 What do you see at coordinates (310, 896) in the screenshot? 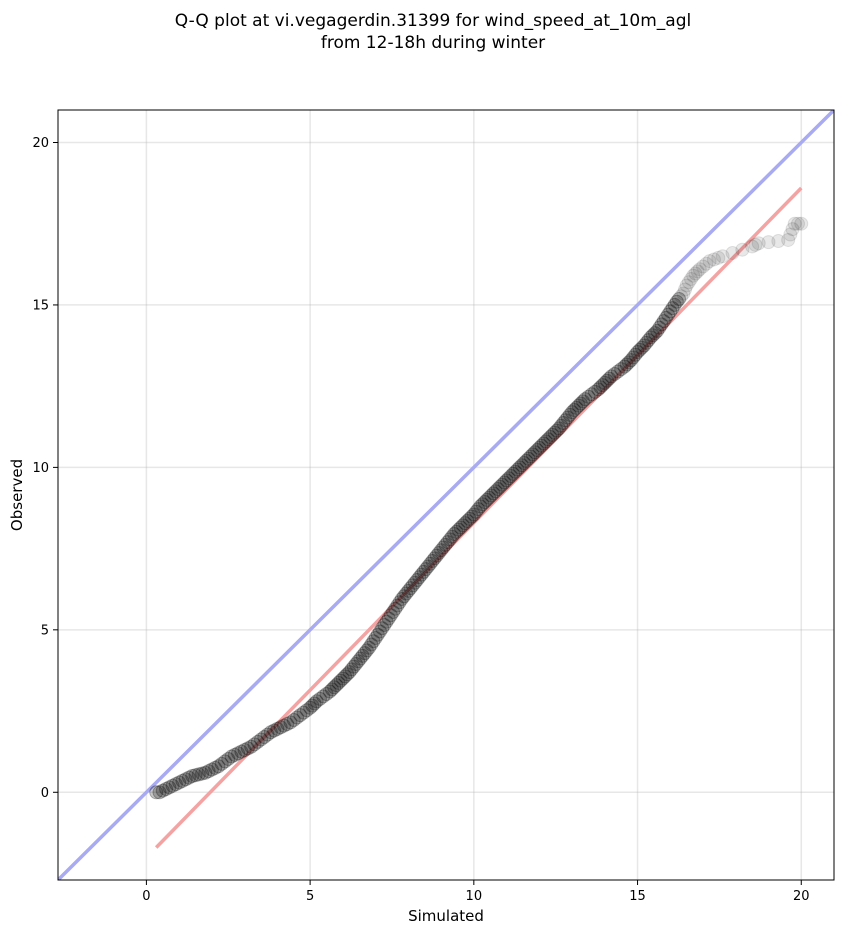
I see `x-tick-label: 5` at bounding box center [310, 896].